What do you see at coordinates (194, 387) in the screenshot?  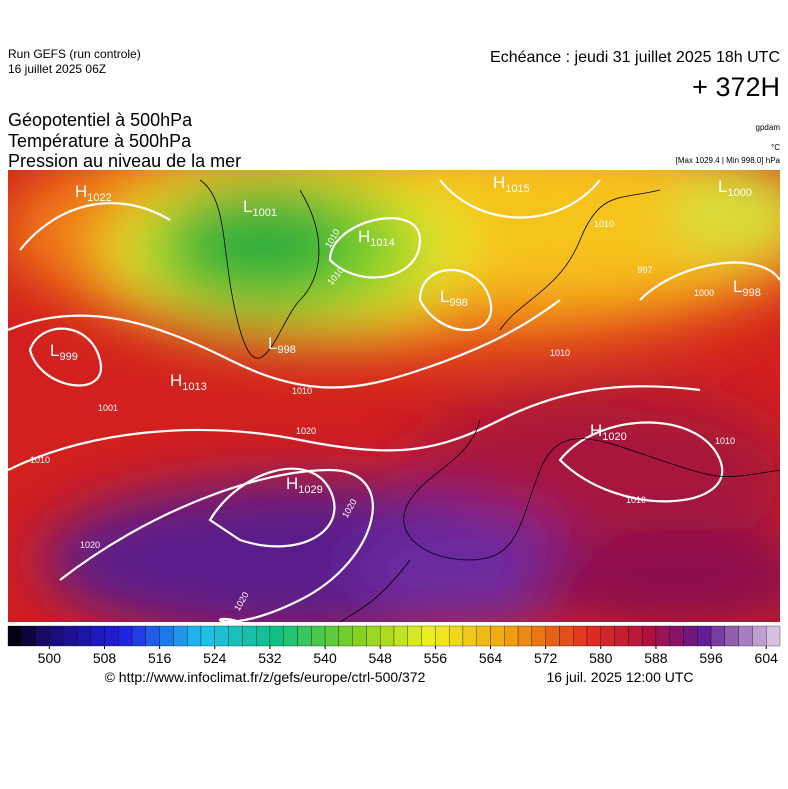 I see `center-value: 1013` at bounding box center [194, 387].